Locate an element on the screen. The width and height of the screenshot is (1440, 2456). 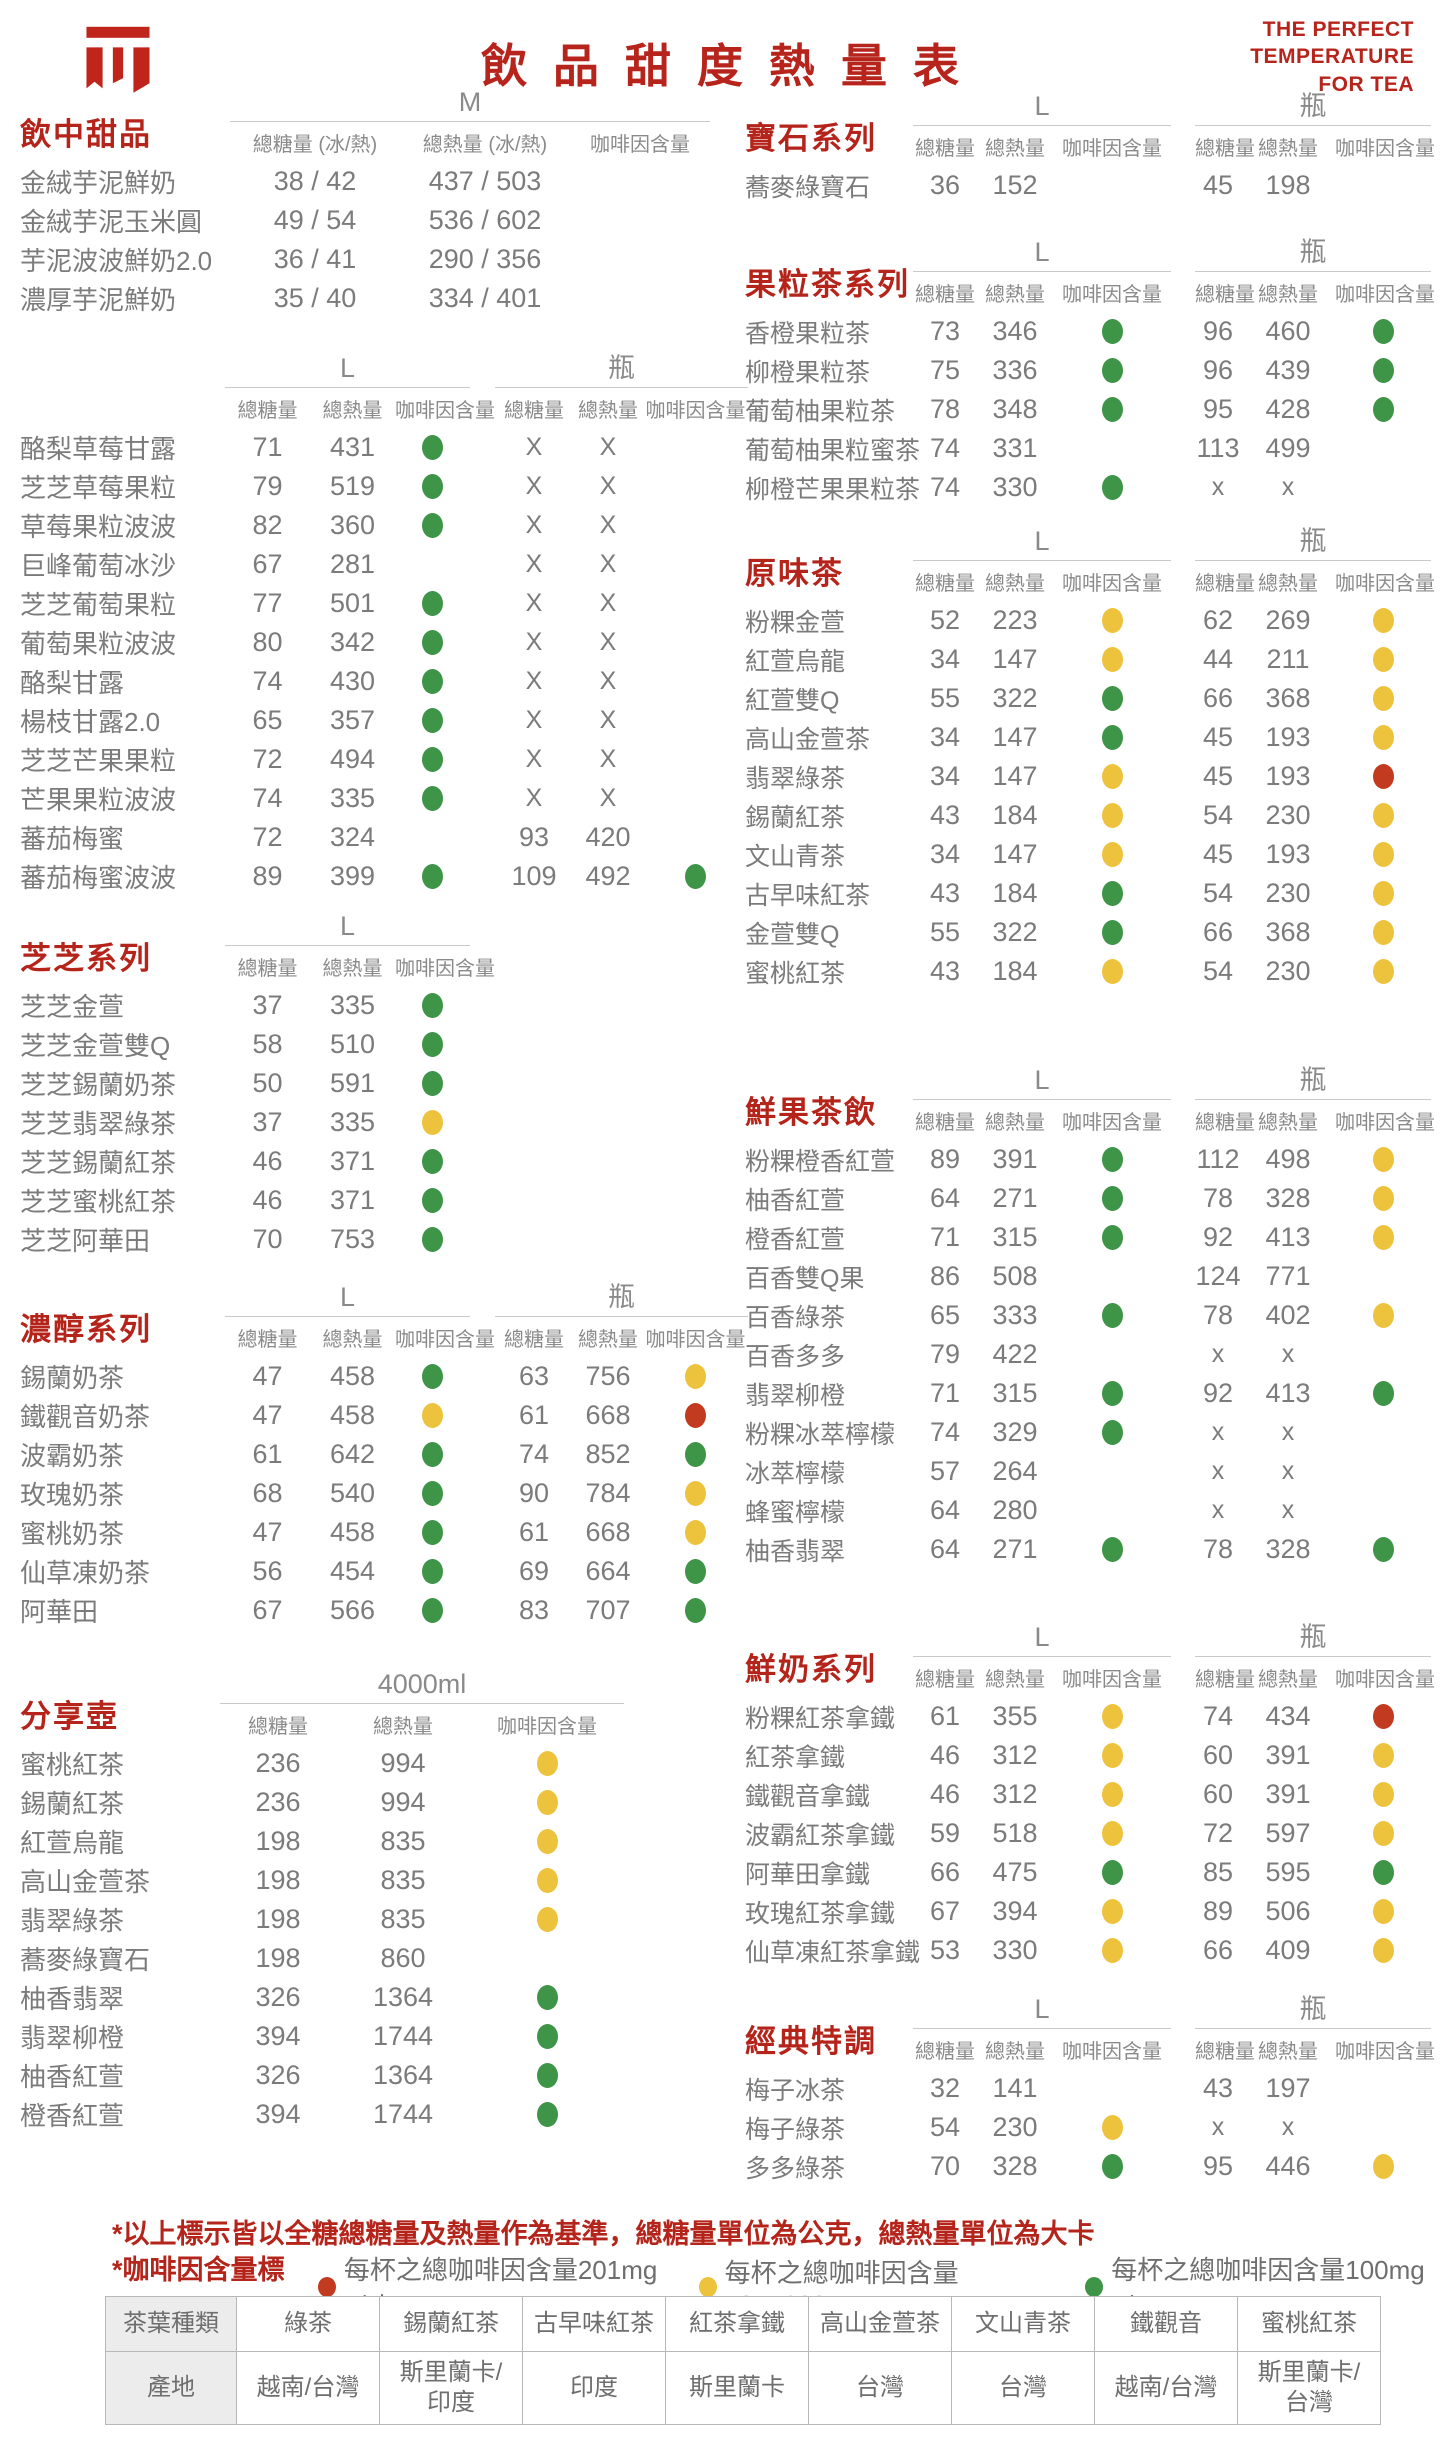
drink-name: 芝芝錫蘭紅茶 is located at coordinates (98, 1163).